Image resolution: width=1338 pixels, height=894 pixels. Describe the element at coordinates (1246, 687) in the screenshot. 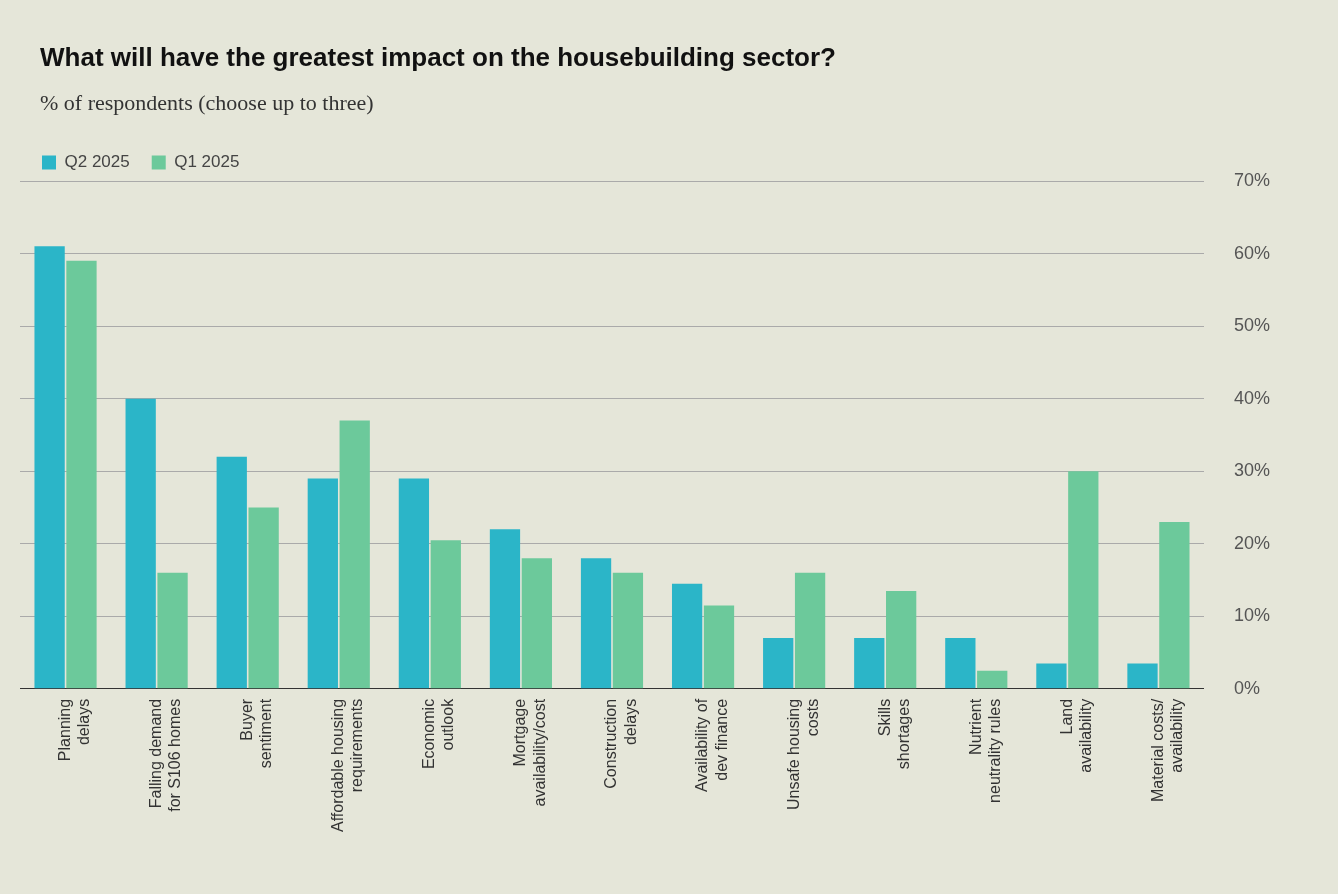

I see `y-tick-label: 0%` at that location.